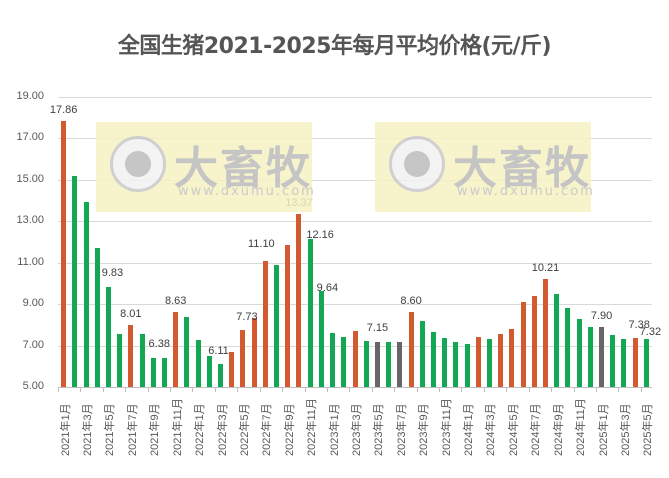 Image resolution: width=669 pixels, height=478 pixels. I want to click on bar-2022年11月, so click(310, 312).